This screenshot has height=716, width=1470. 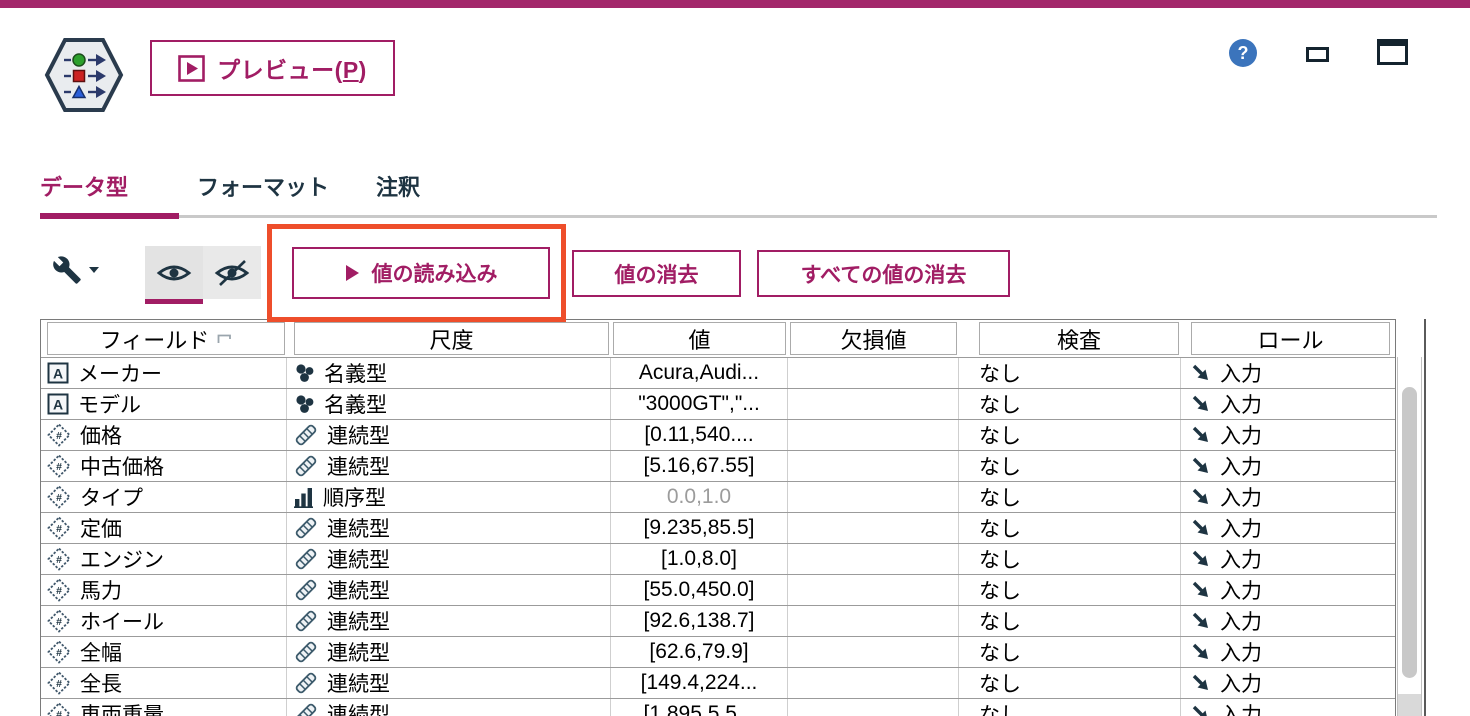 What do you see at coordinates (1243, 53) in the screenshot?
I see `help-icon: ?` at bounding box center [1243, 53].